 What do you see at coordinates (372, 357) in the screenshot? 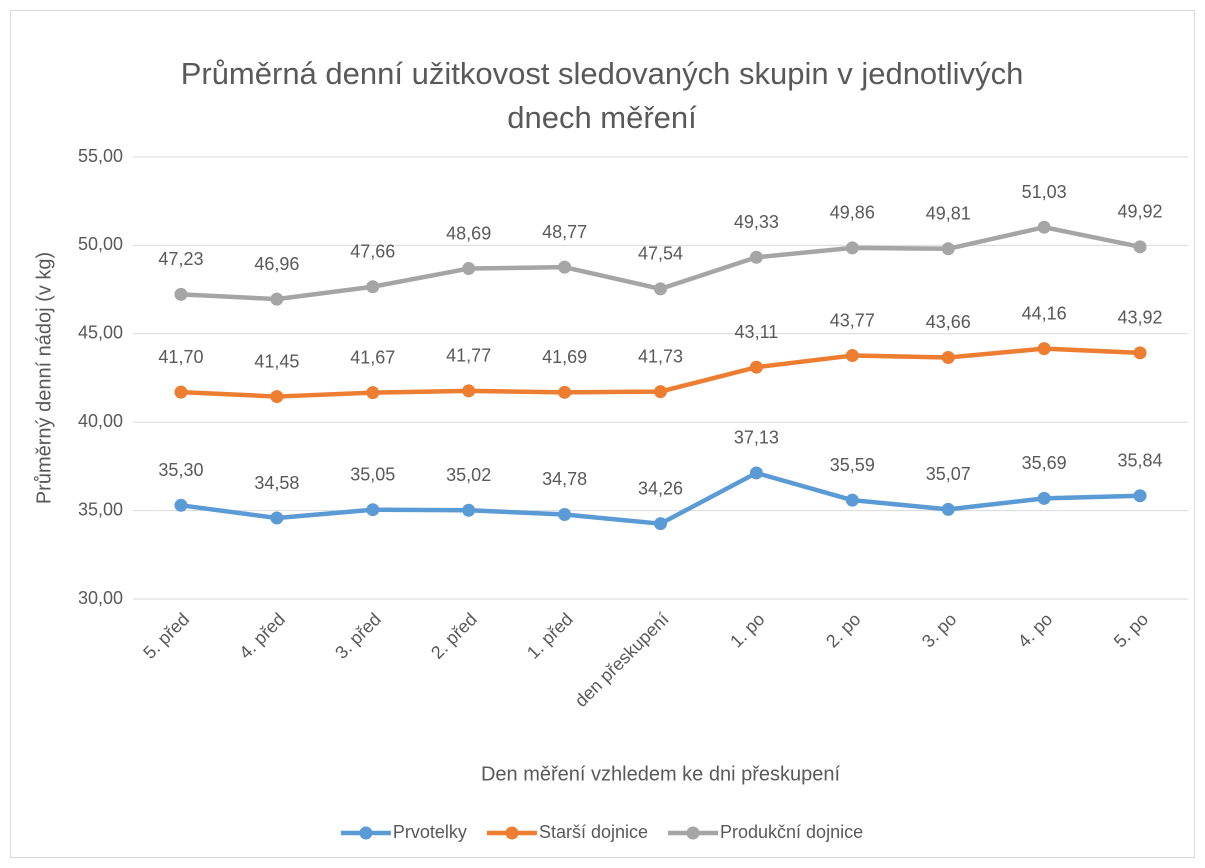
I see `data-label: 41,67` at bounding box center [372, 357].